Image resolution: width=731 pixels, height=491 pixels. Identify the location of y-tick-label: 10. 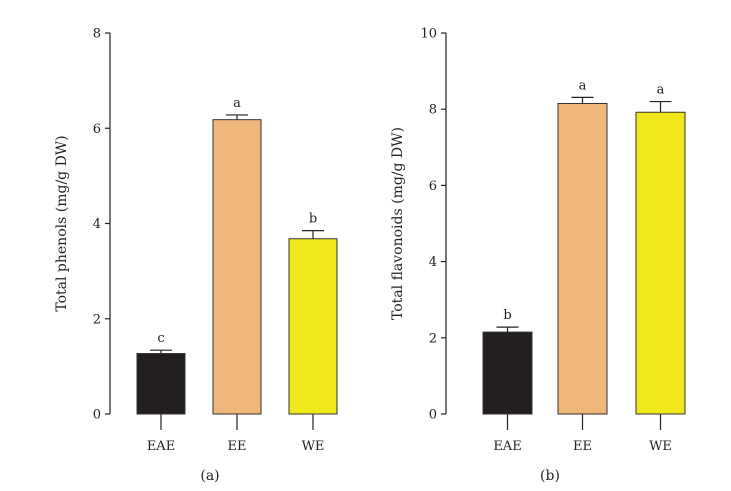
(428, 34).